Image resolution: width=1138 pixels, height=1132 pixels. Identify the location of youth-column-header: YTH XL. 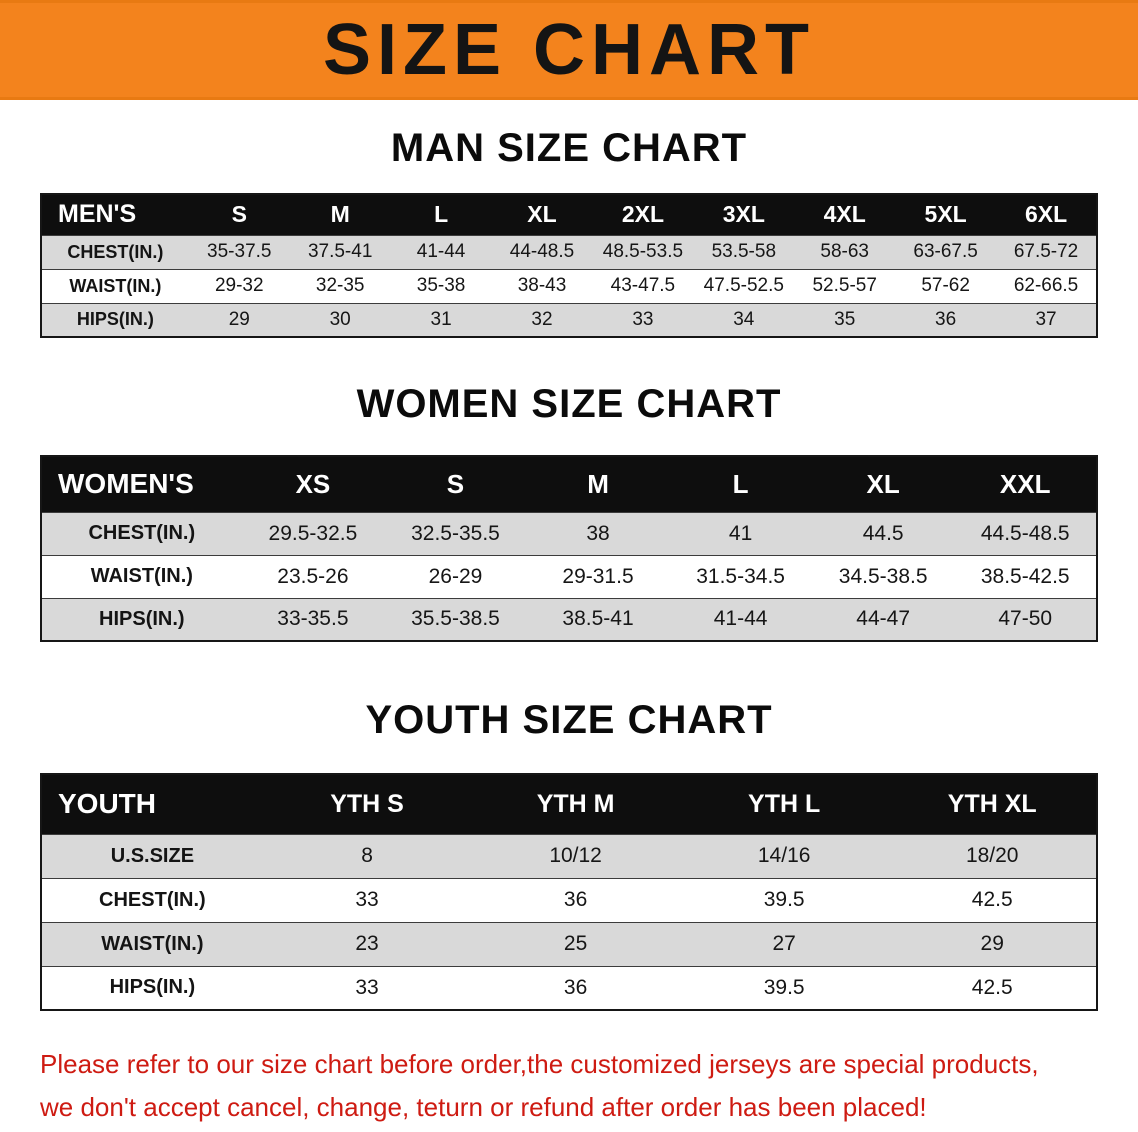
(992, 803).